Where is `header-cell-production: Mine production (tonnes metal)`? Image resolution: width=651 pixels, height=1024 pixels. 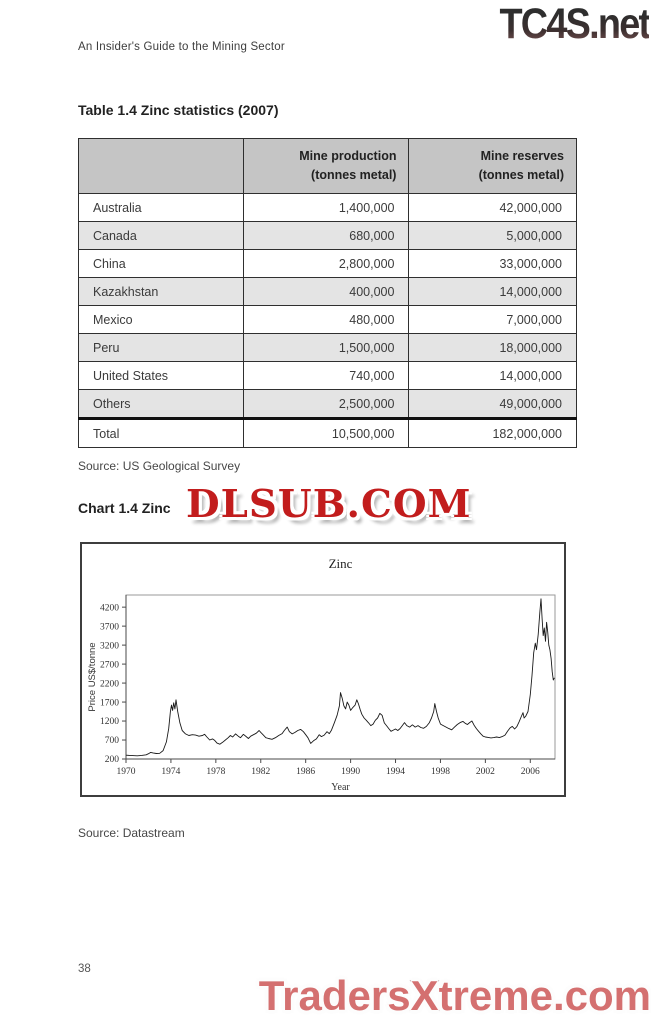 header-cell-production: Mine production (tonnes metal) is located at coordinates (326, 166).